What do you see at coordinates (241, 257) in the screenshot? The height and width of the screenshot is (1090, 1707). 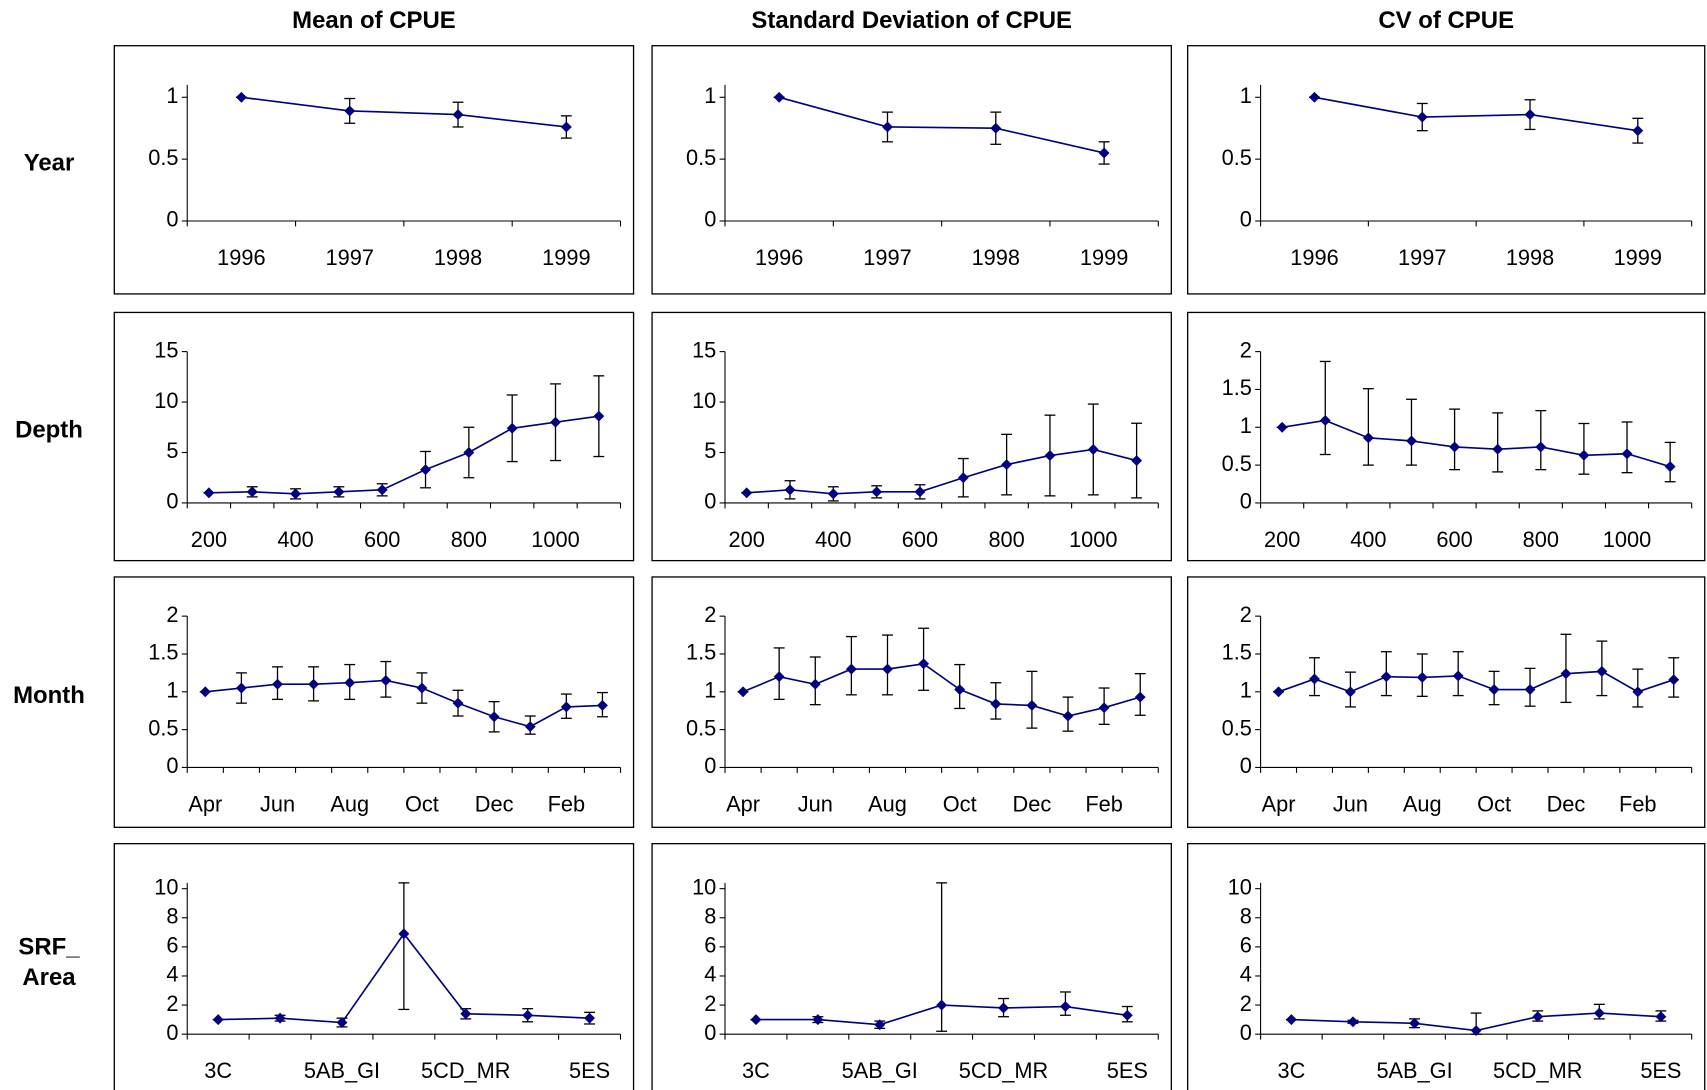 I see `x-tick-label: 1996` at bounding box center [241, 257].